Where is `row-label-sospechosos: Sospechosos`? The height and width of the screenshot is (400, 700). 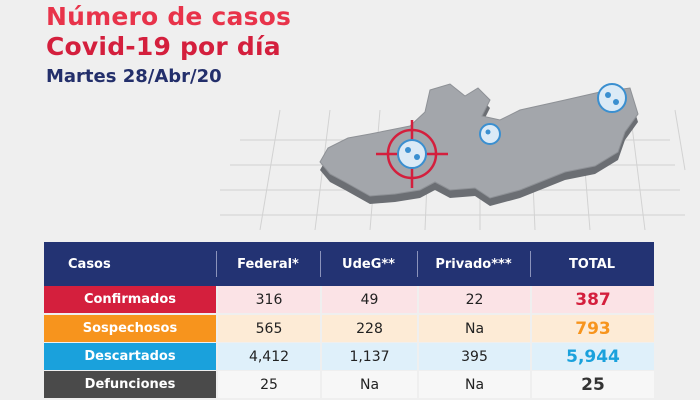 row-label-sospechosos: Sospechosos is located at coordinates (130, 328).